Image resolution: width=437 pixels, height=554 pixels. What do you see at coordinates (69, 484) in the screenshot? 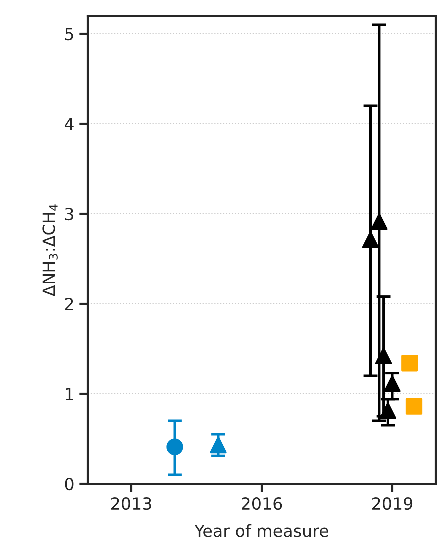
I see `y-tick-label: 0` at bounding box center [69, 484].